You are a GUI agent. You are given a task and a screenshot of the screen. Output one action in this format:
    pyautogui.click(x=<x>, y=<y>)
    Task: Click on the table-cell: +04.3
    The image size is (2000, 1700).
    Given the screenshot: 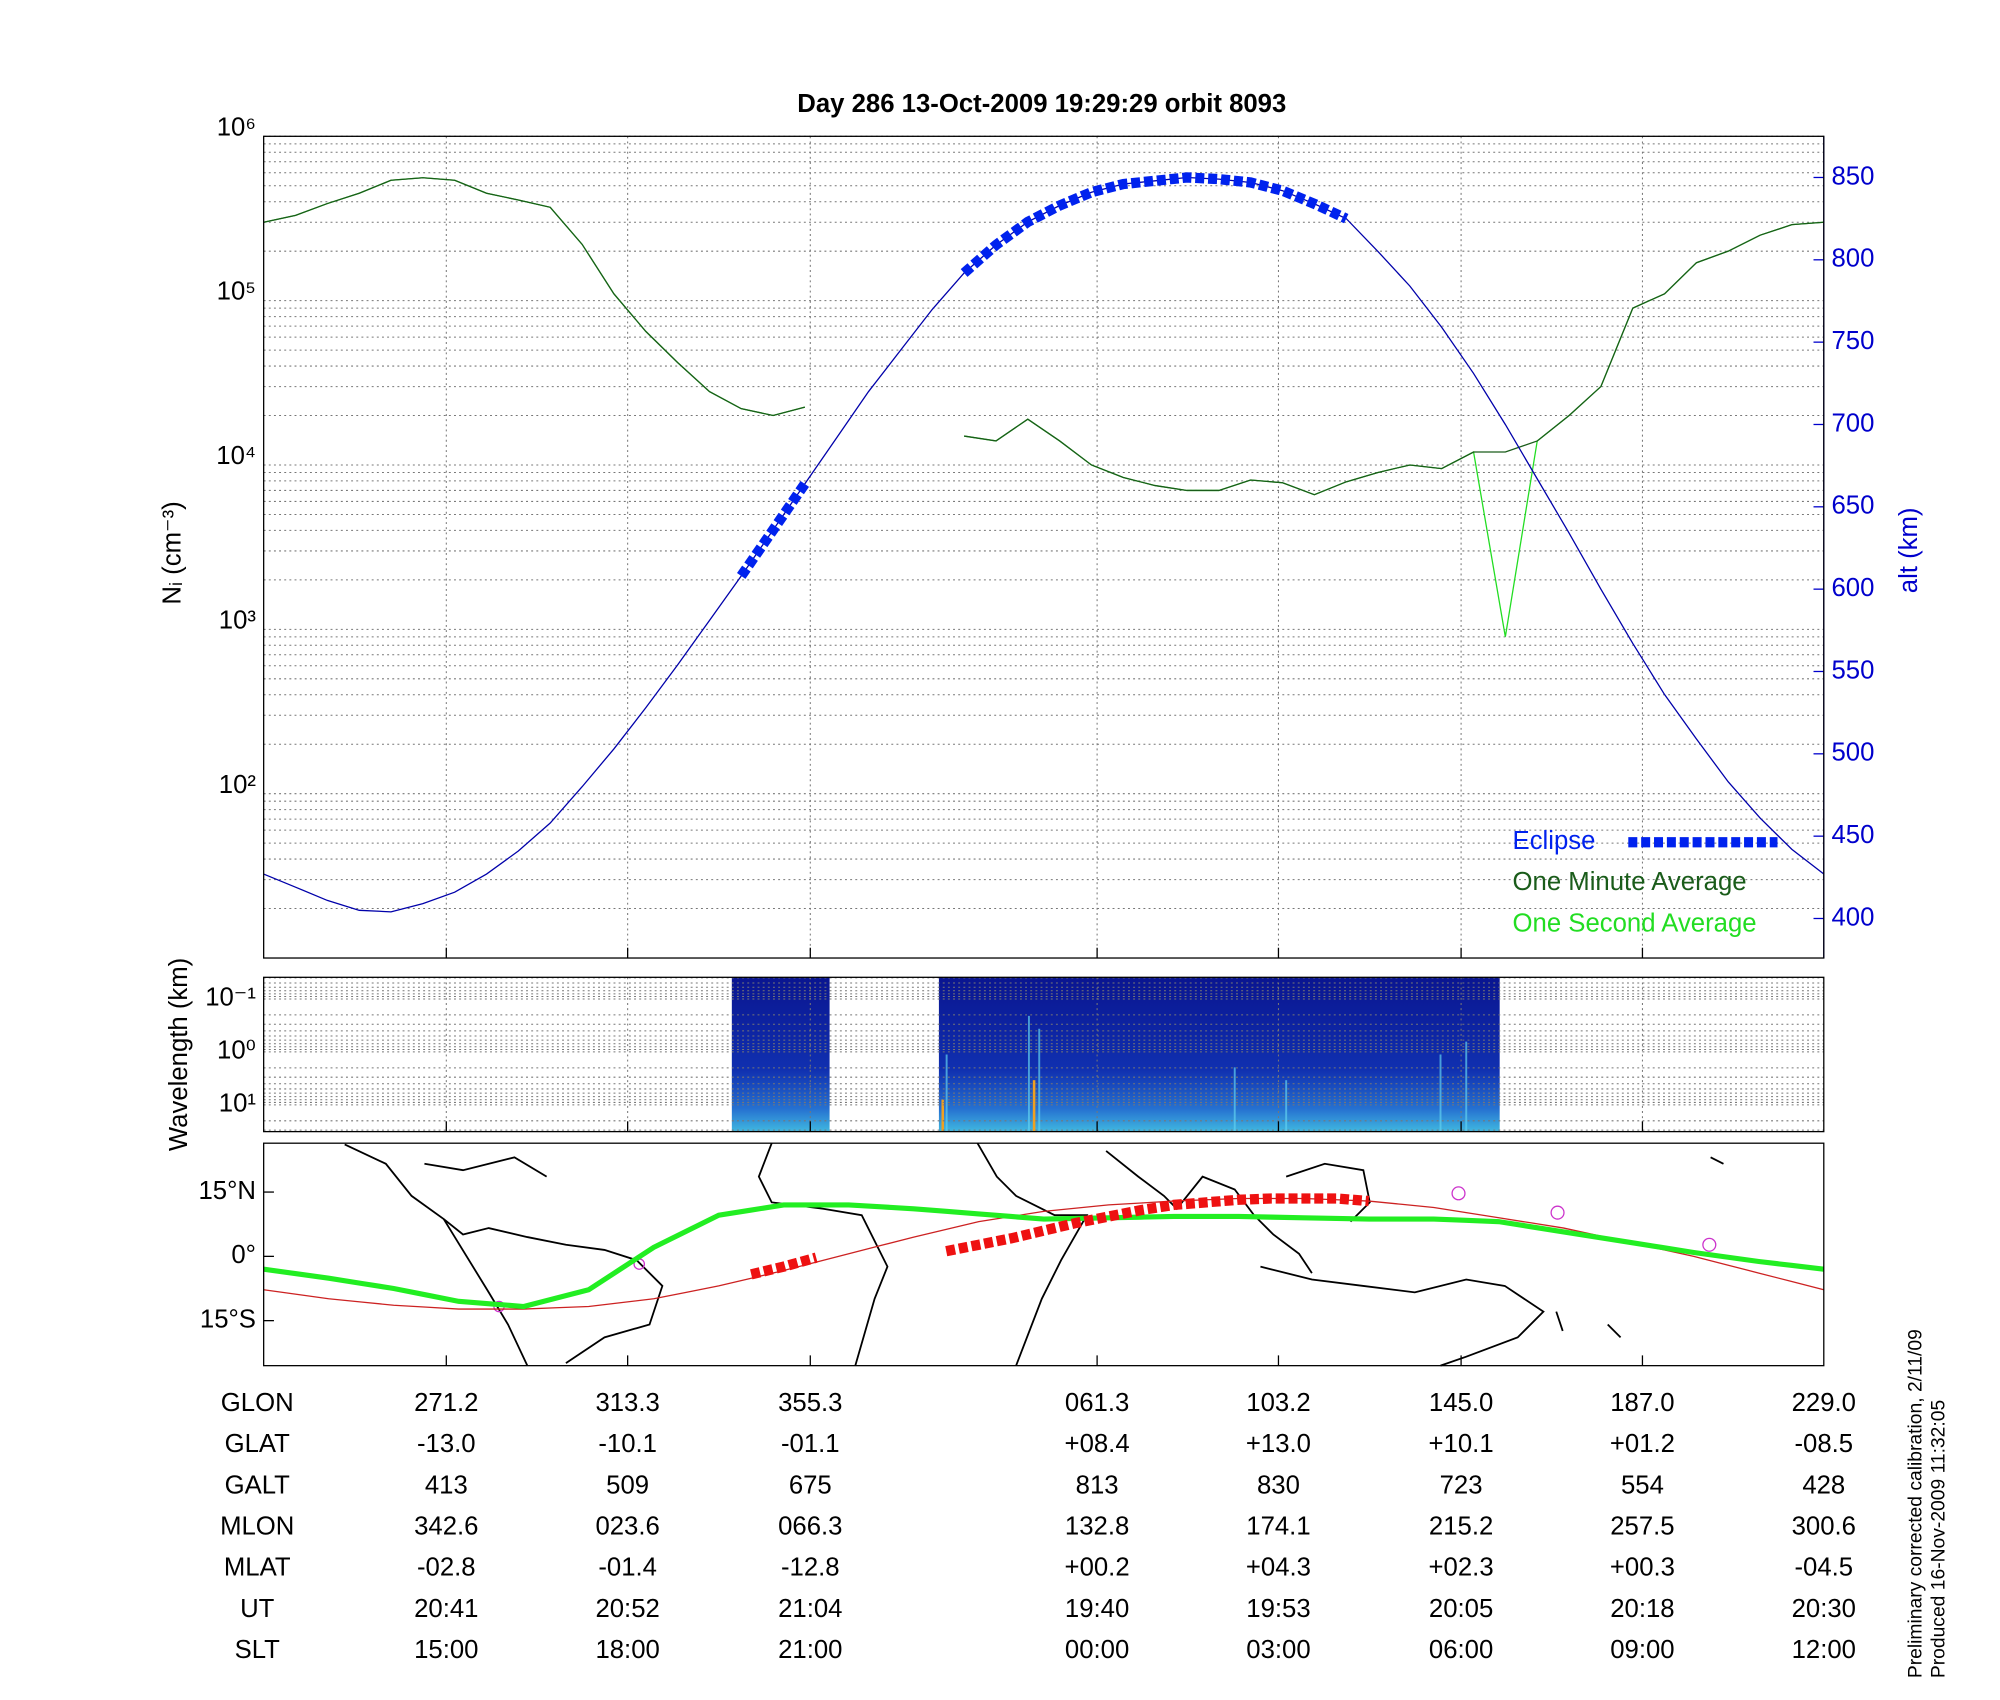 What is the action you would take?
    pyautogui.click(x=1278, y=1568)
    